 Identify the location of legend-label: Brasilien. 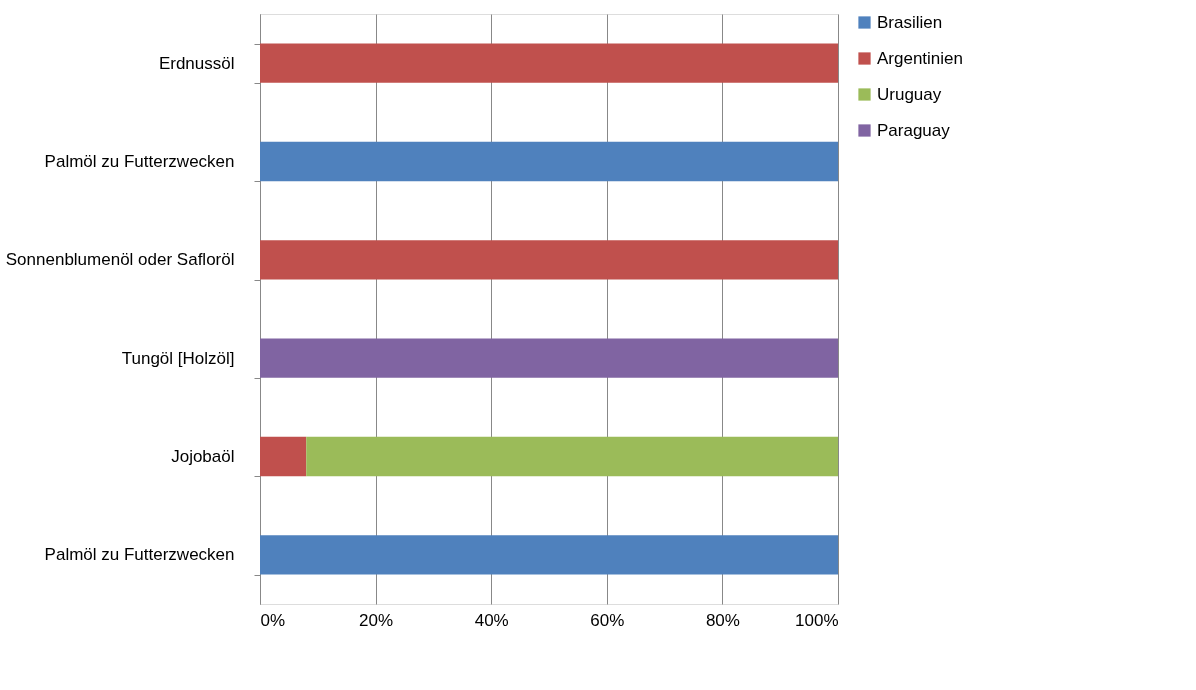
(910, 22).